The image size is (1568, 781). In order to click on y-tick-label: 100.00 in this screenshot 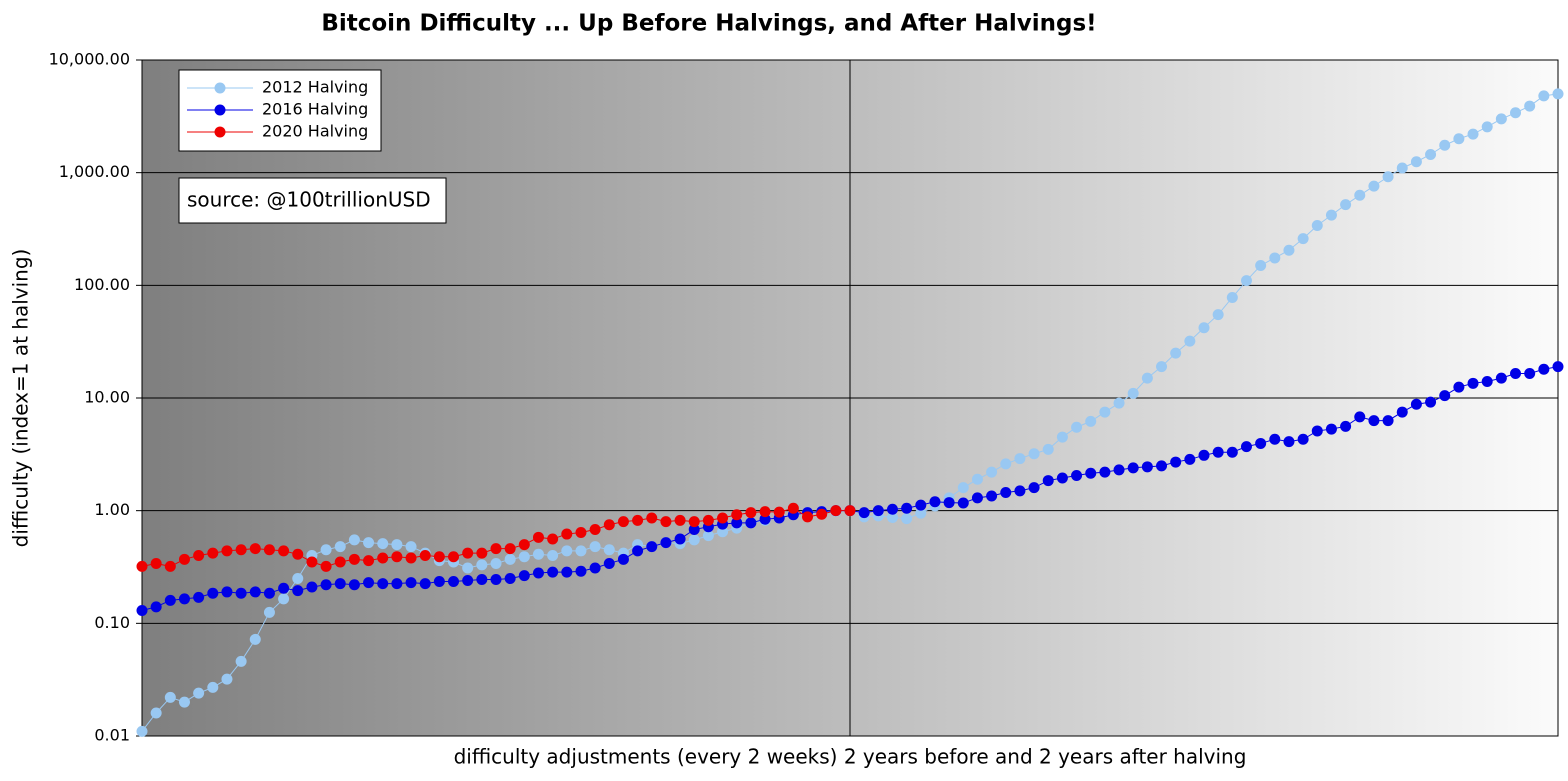, I will do `click(102, 284)`.